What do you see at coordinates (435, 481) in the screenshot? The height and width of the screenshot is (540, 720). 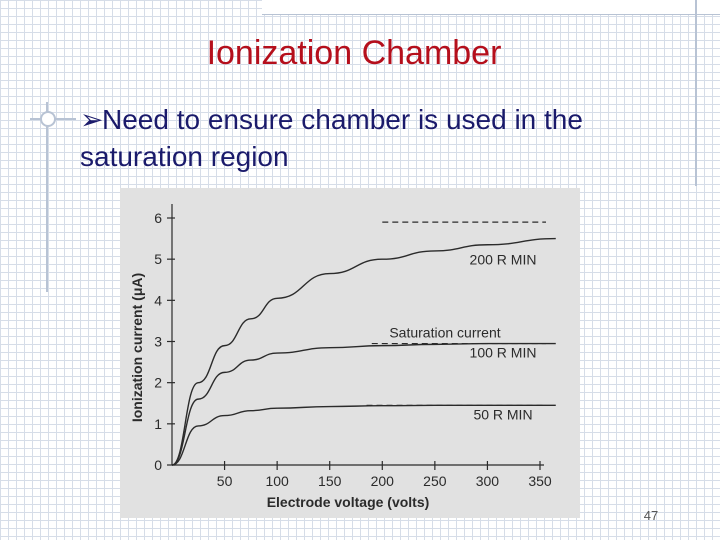 I see `x-tick-label: 250` at bounding box center [435, 481].